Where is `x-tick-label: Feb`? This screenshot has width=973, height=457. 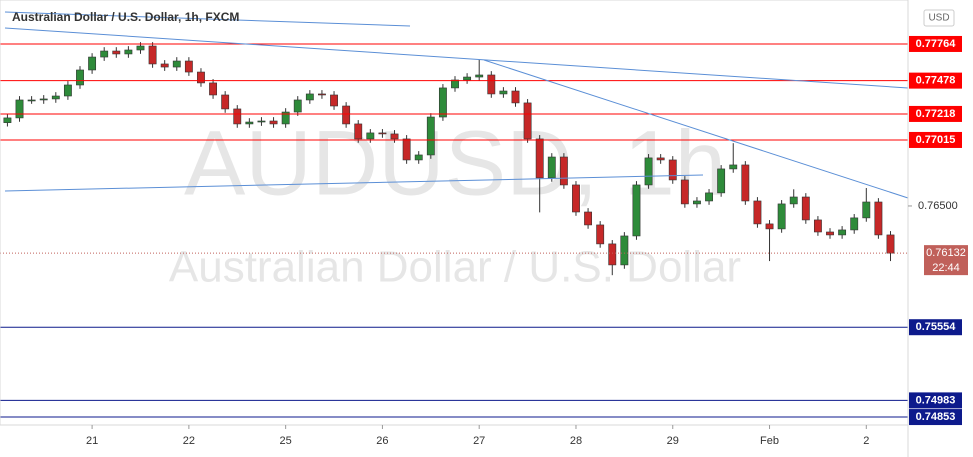 x-tick-label: Feb is located at coordinates (769, 441).